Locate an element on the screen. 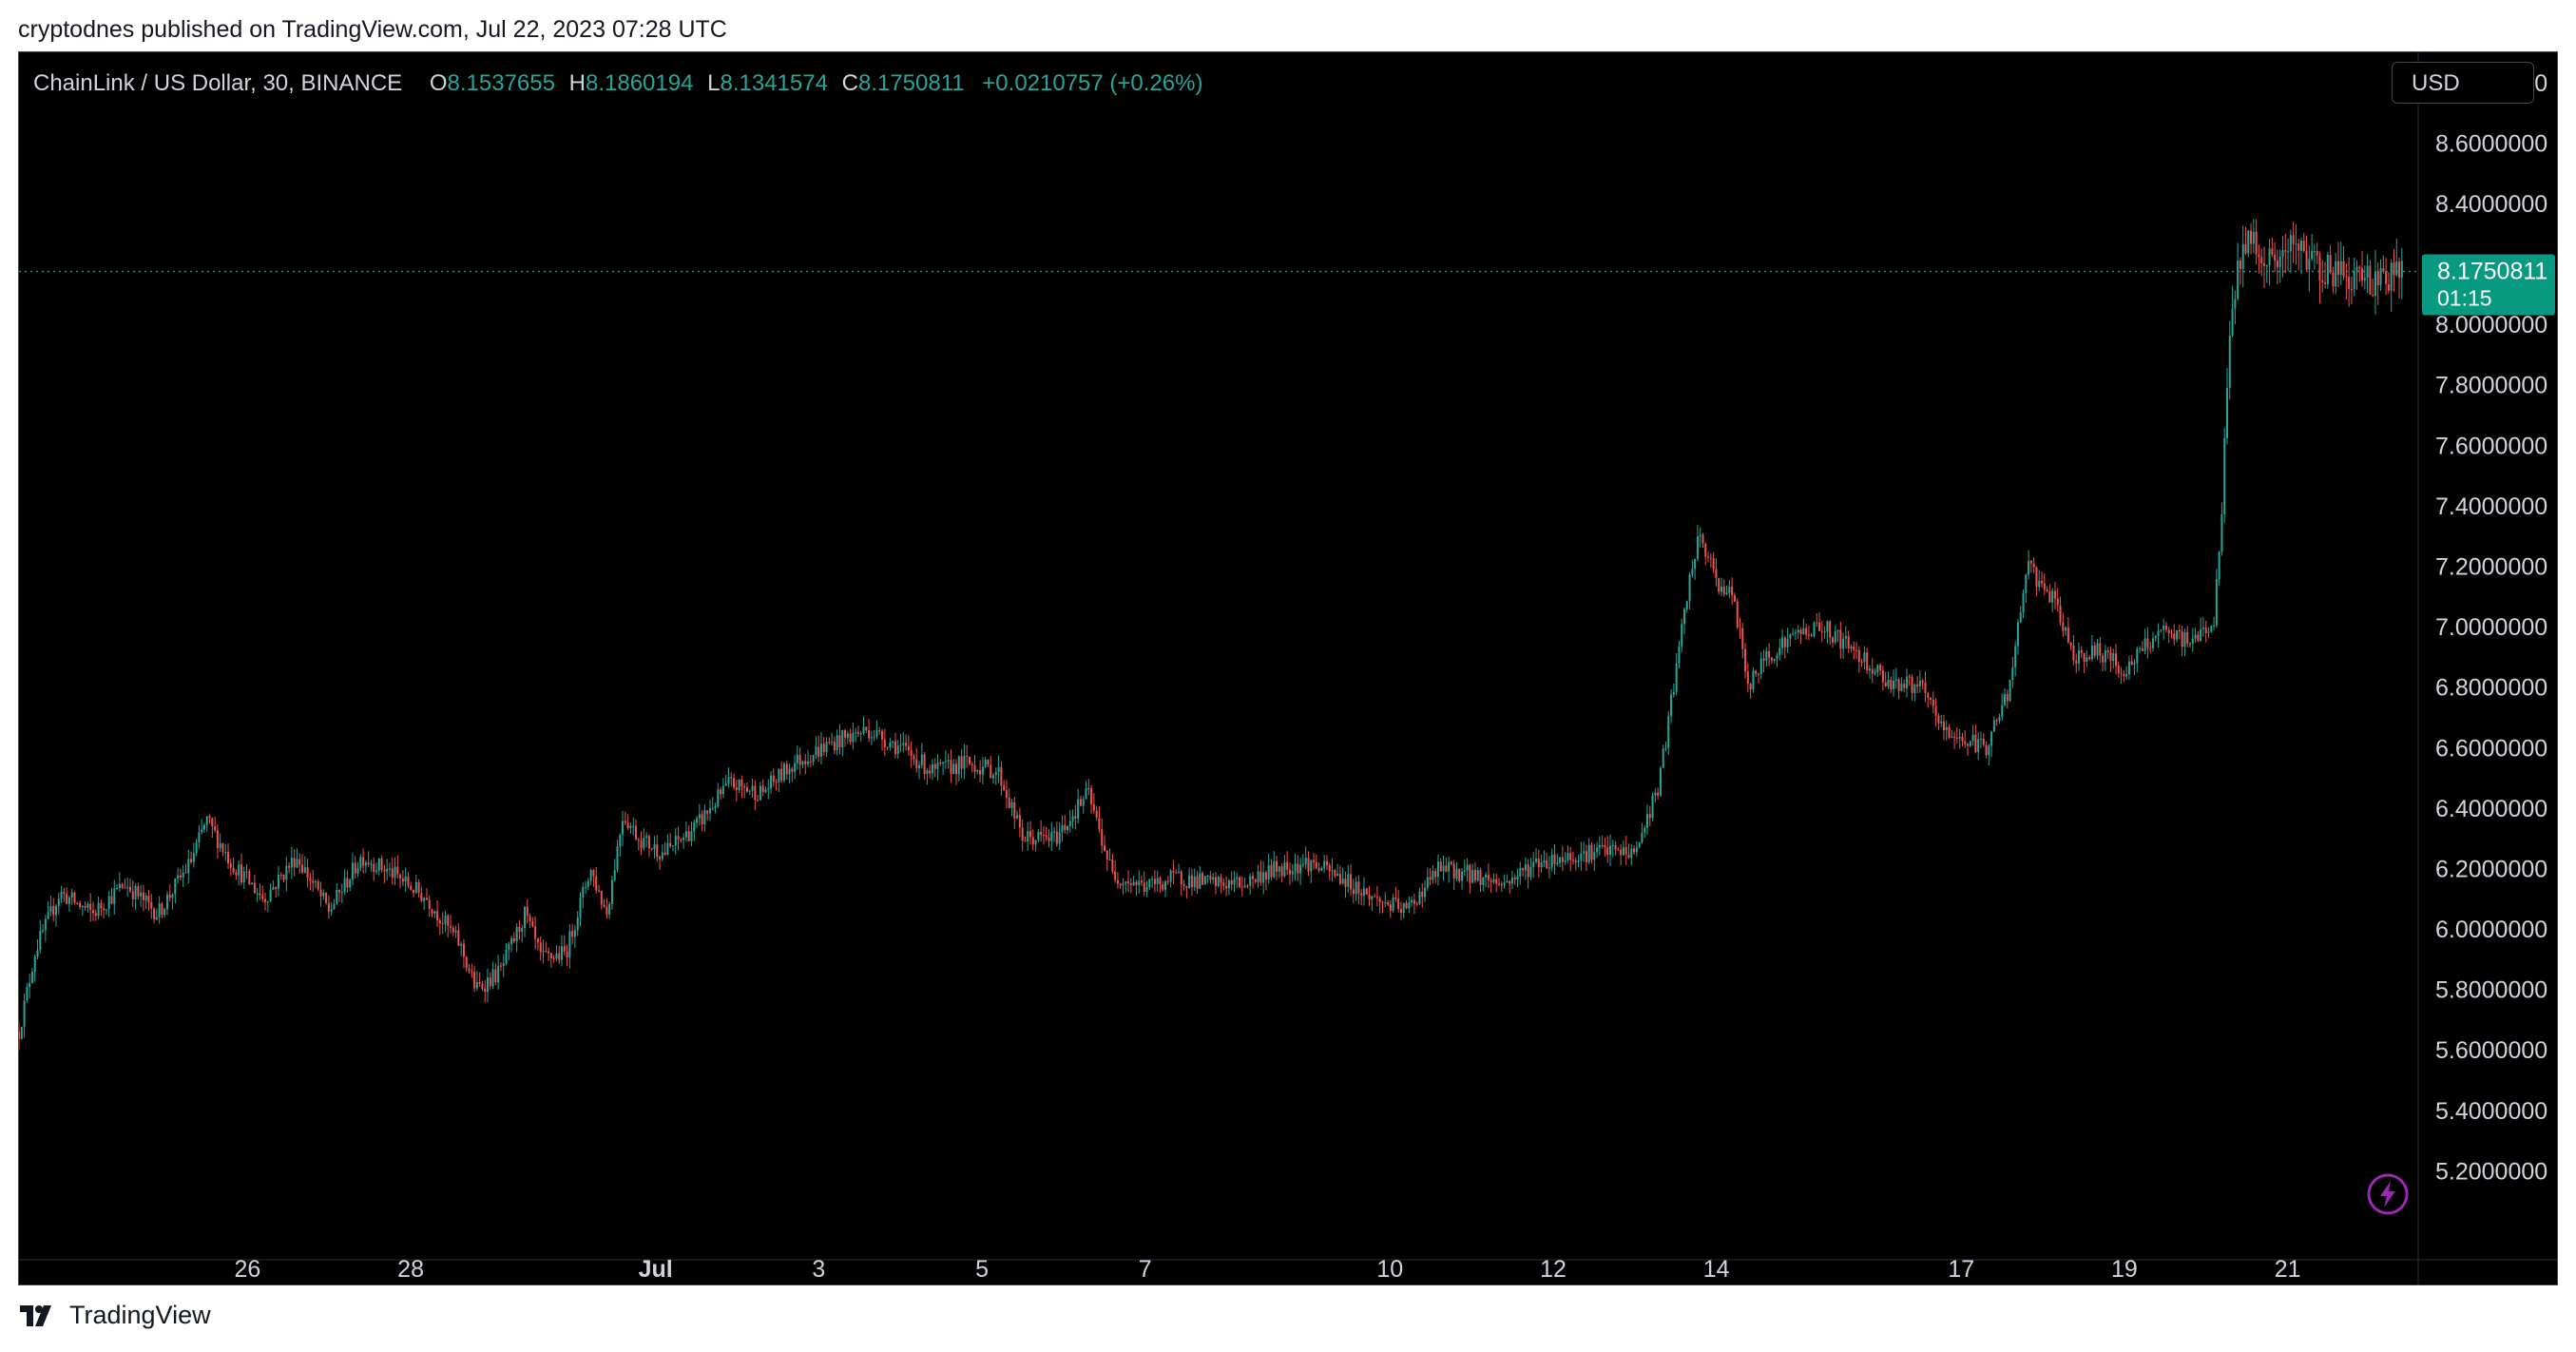 The height and width of the screenshot is (1352, 2576). time-tick-label: 10 is located at coordinates (1390, 1269).